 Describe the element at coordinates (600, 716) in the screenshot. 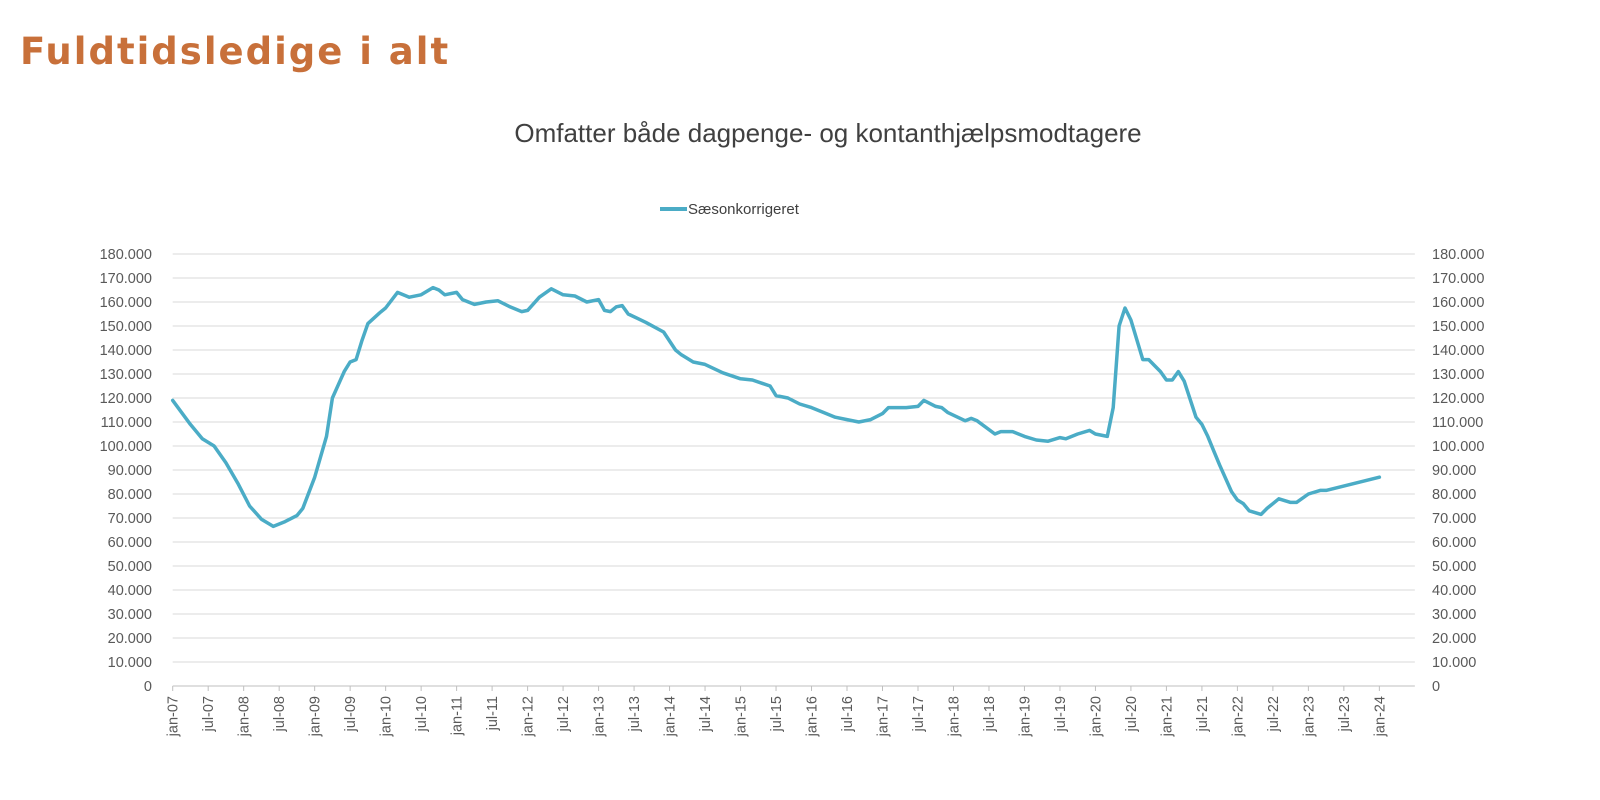

I see `x-tick-label: jan-13` at that location.